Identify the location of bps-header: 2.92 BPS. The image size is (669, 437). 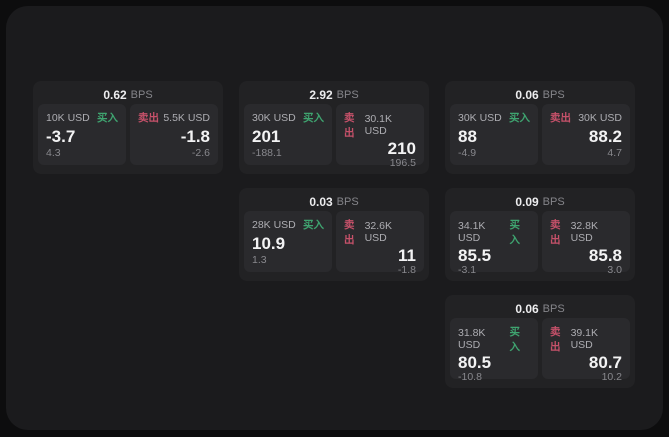
(334, 94).